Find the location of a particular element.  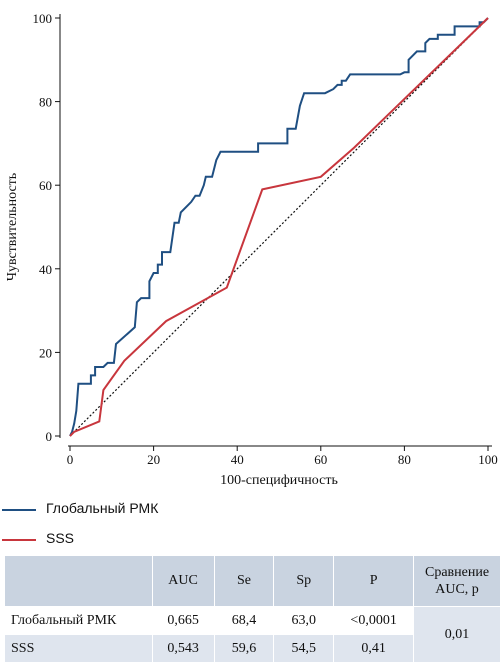

row-name: Глобальный РМК is located at coordinates (78, 620).